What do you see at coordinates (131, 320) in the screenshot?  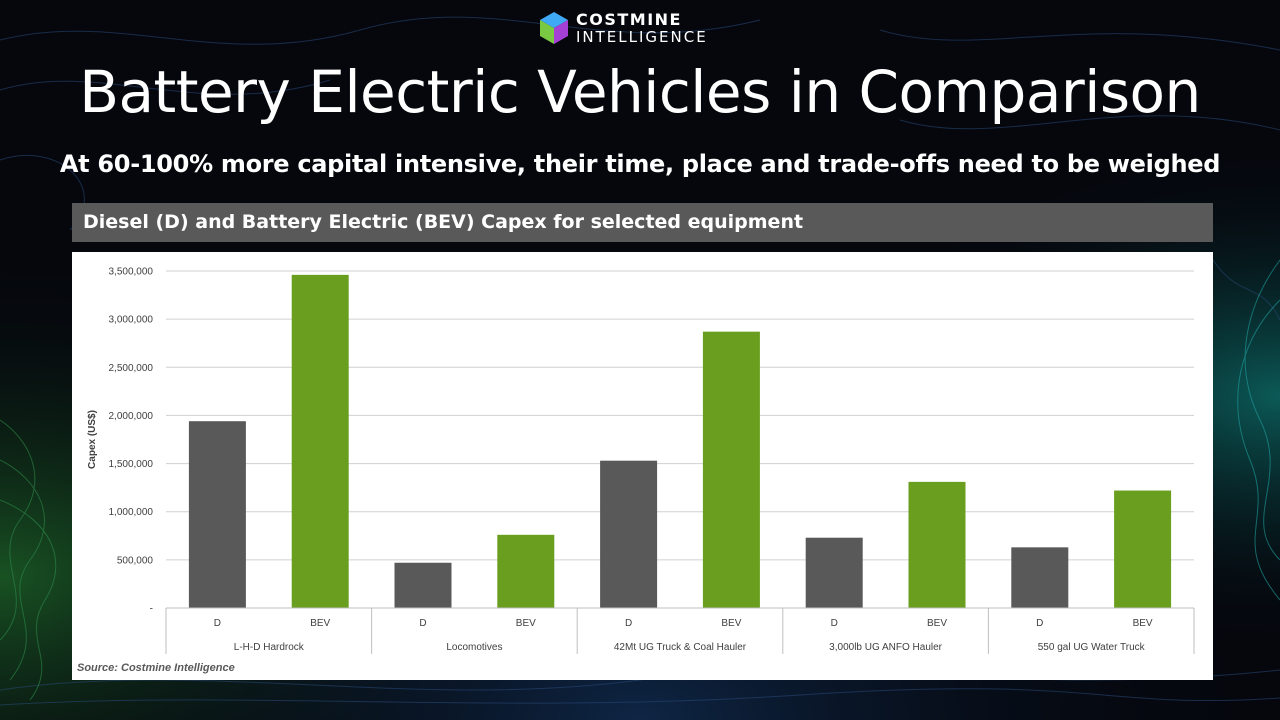 I see `y-tick-label: 3,000,000` at bounding box center [131, 320].